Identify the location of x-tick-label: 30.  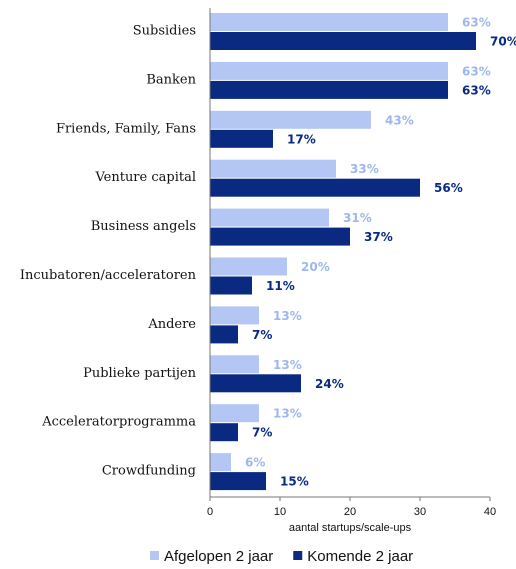
(420, 512).